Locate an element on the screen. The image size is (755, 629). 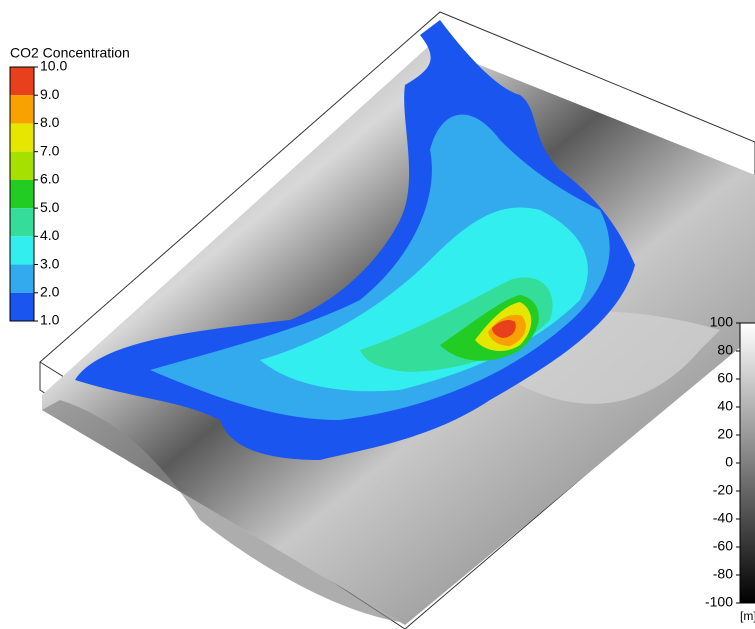
plume-red is located at coordinates (504, 329).